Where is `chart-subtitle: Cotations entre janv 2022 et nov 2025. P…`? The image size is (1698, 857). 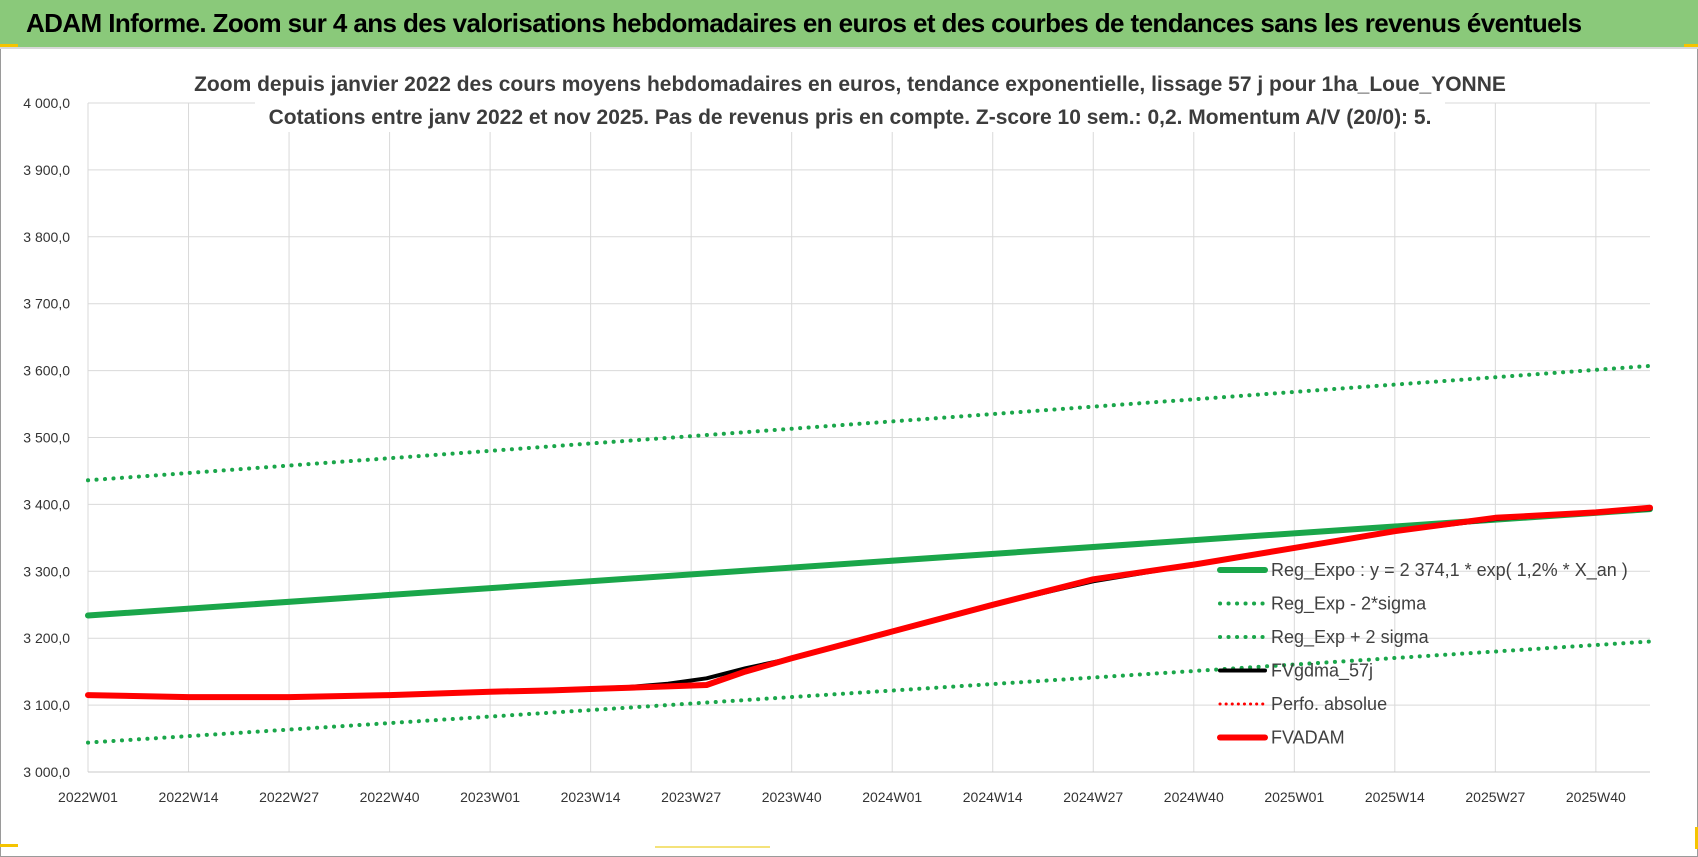 chart-subtitle: Cotations entre janv 2022 et nov 2025. P… is located at coordinates (850, 117).